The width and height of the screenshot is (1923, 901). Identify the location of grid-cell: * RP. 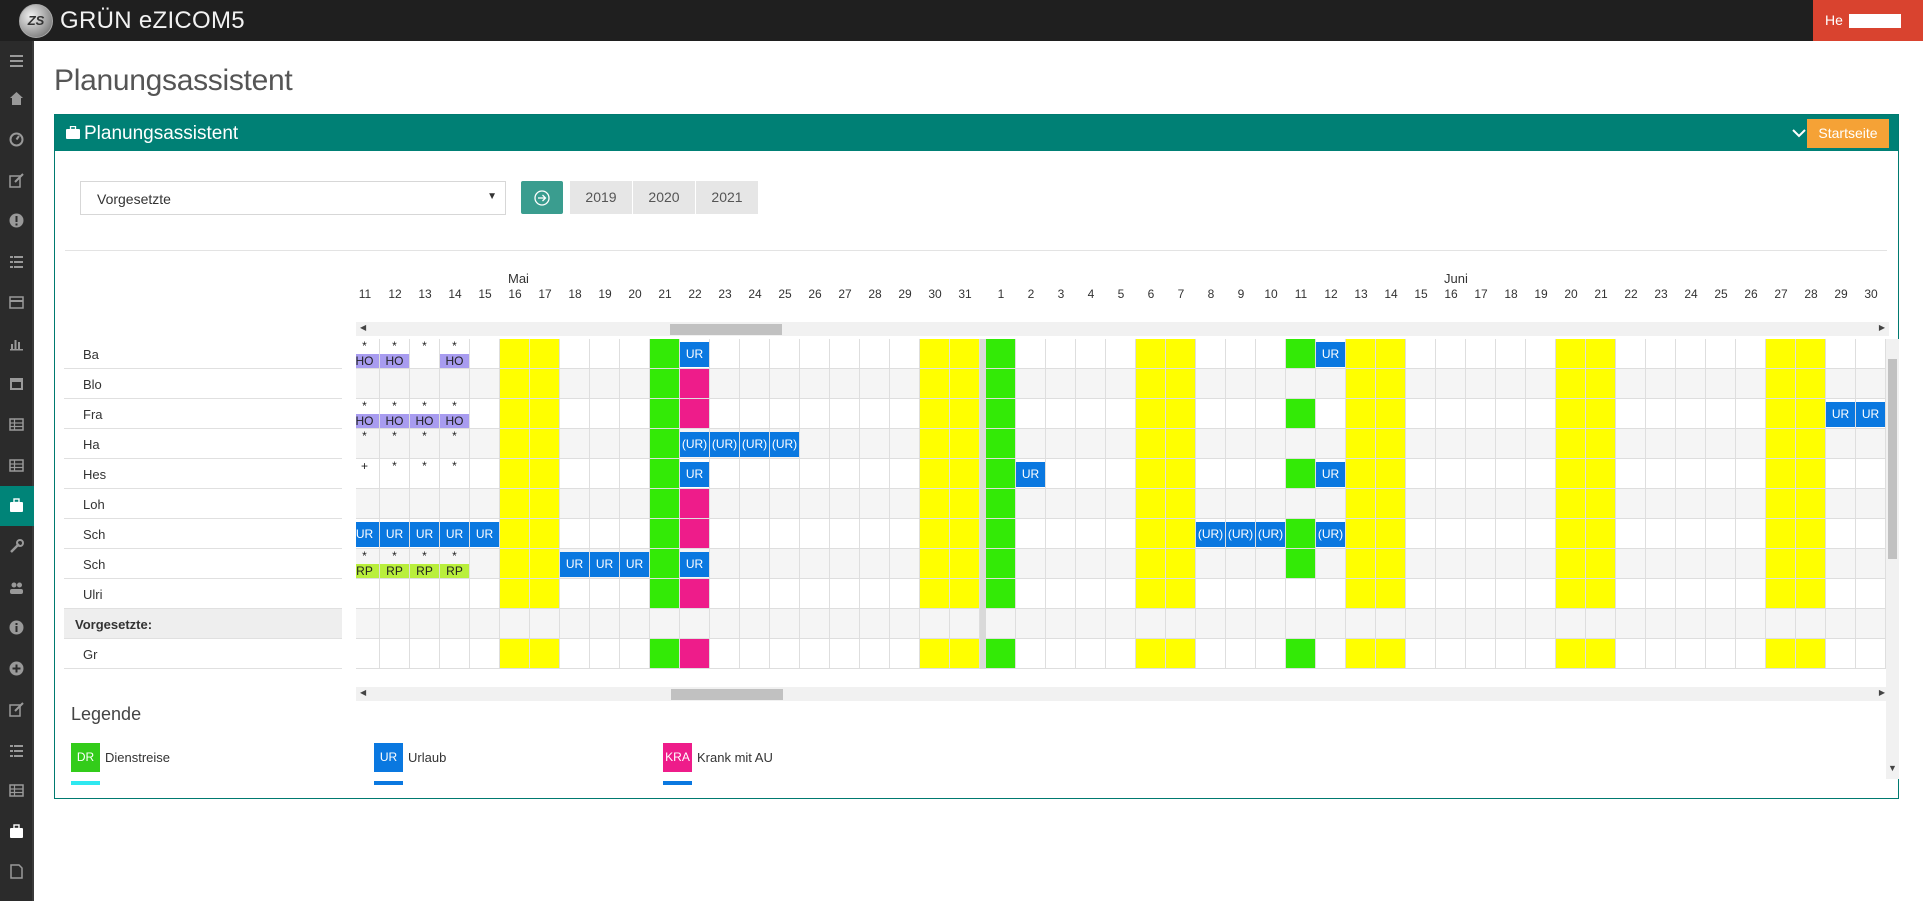
(368, 564).